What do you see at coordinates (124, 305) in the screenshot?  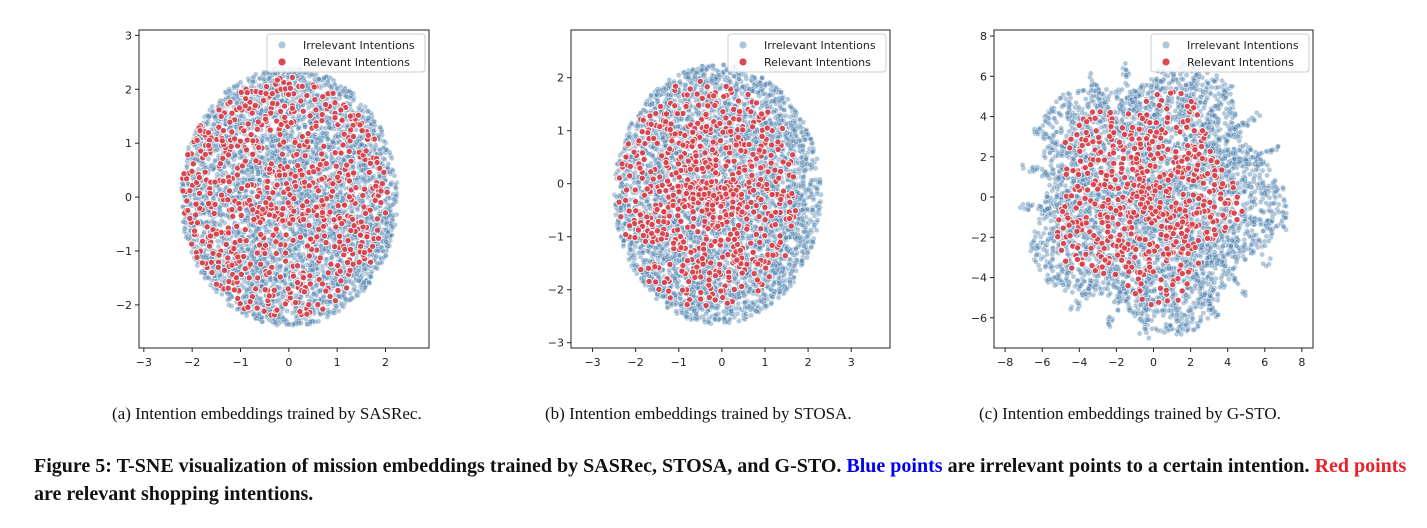 I see `y-tick-label: −2` at bounding box center [124, 305].